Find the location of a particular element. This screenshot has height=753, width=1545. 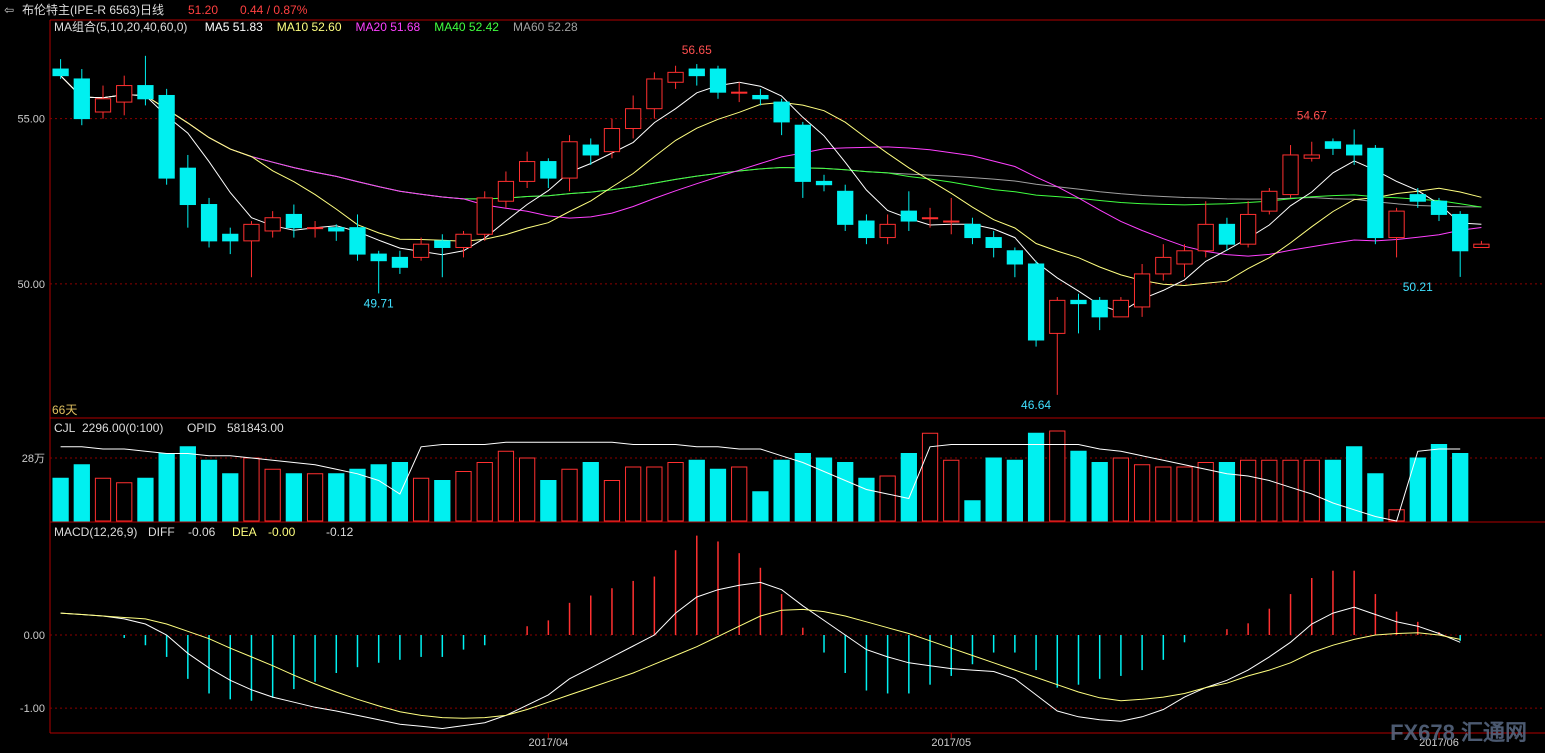

price-annotation: 54.67 is located at coordinates (1312, 116).